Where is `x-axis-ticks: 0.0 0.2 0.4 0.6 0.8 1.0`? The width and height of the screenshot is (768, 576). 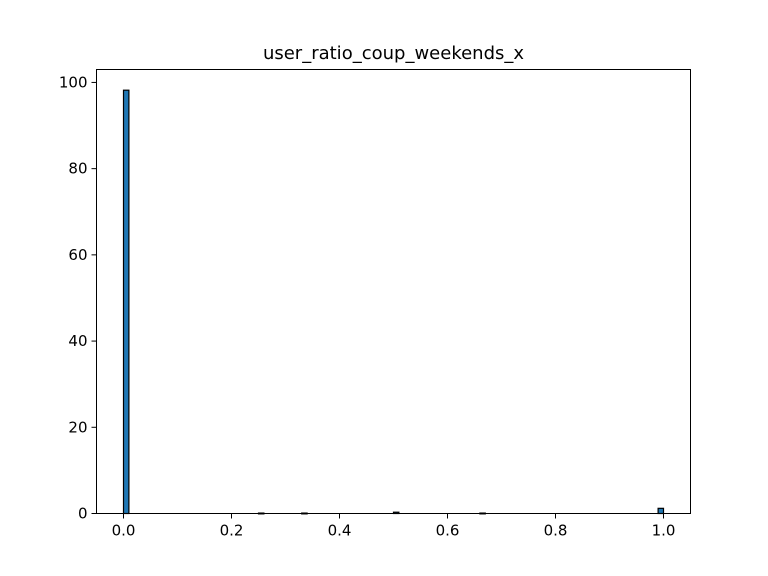
x-axis-ticks: 0.0 0.2 0.4 0.6 0.8 1.0 is located at coordinates (394, 526).